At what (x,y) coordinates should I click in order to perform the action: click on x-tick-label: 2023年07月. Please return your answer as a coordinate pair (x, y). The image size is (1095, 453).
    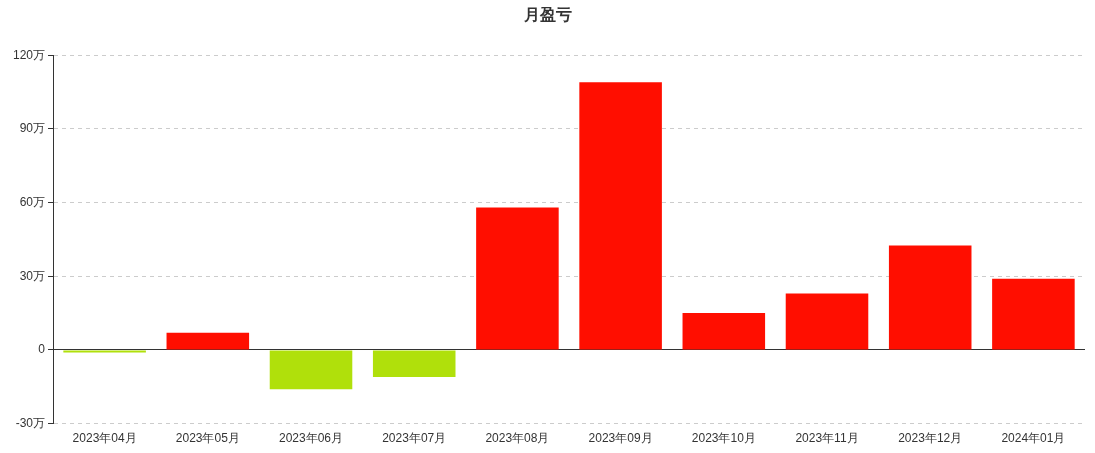
    Looking at the image, I should click on (414, 438).